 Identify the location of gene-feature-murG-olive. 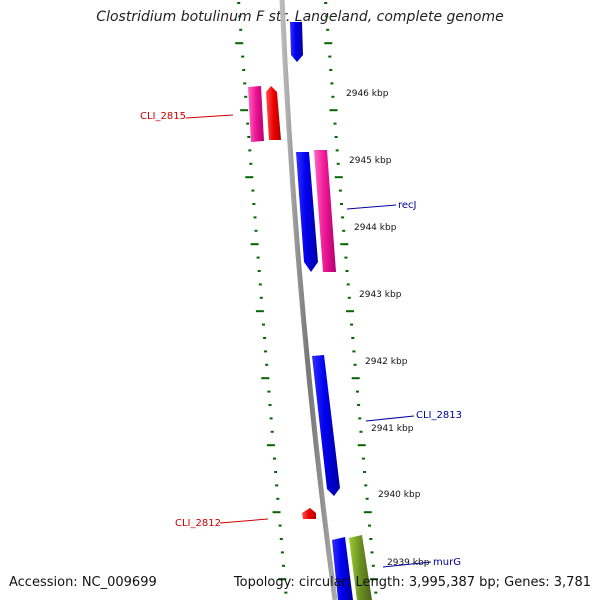
(360, 567).